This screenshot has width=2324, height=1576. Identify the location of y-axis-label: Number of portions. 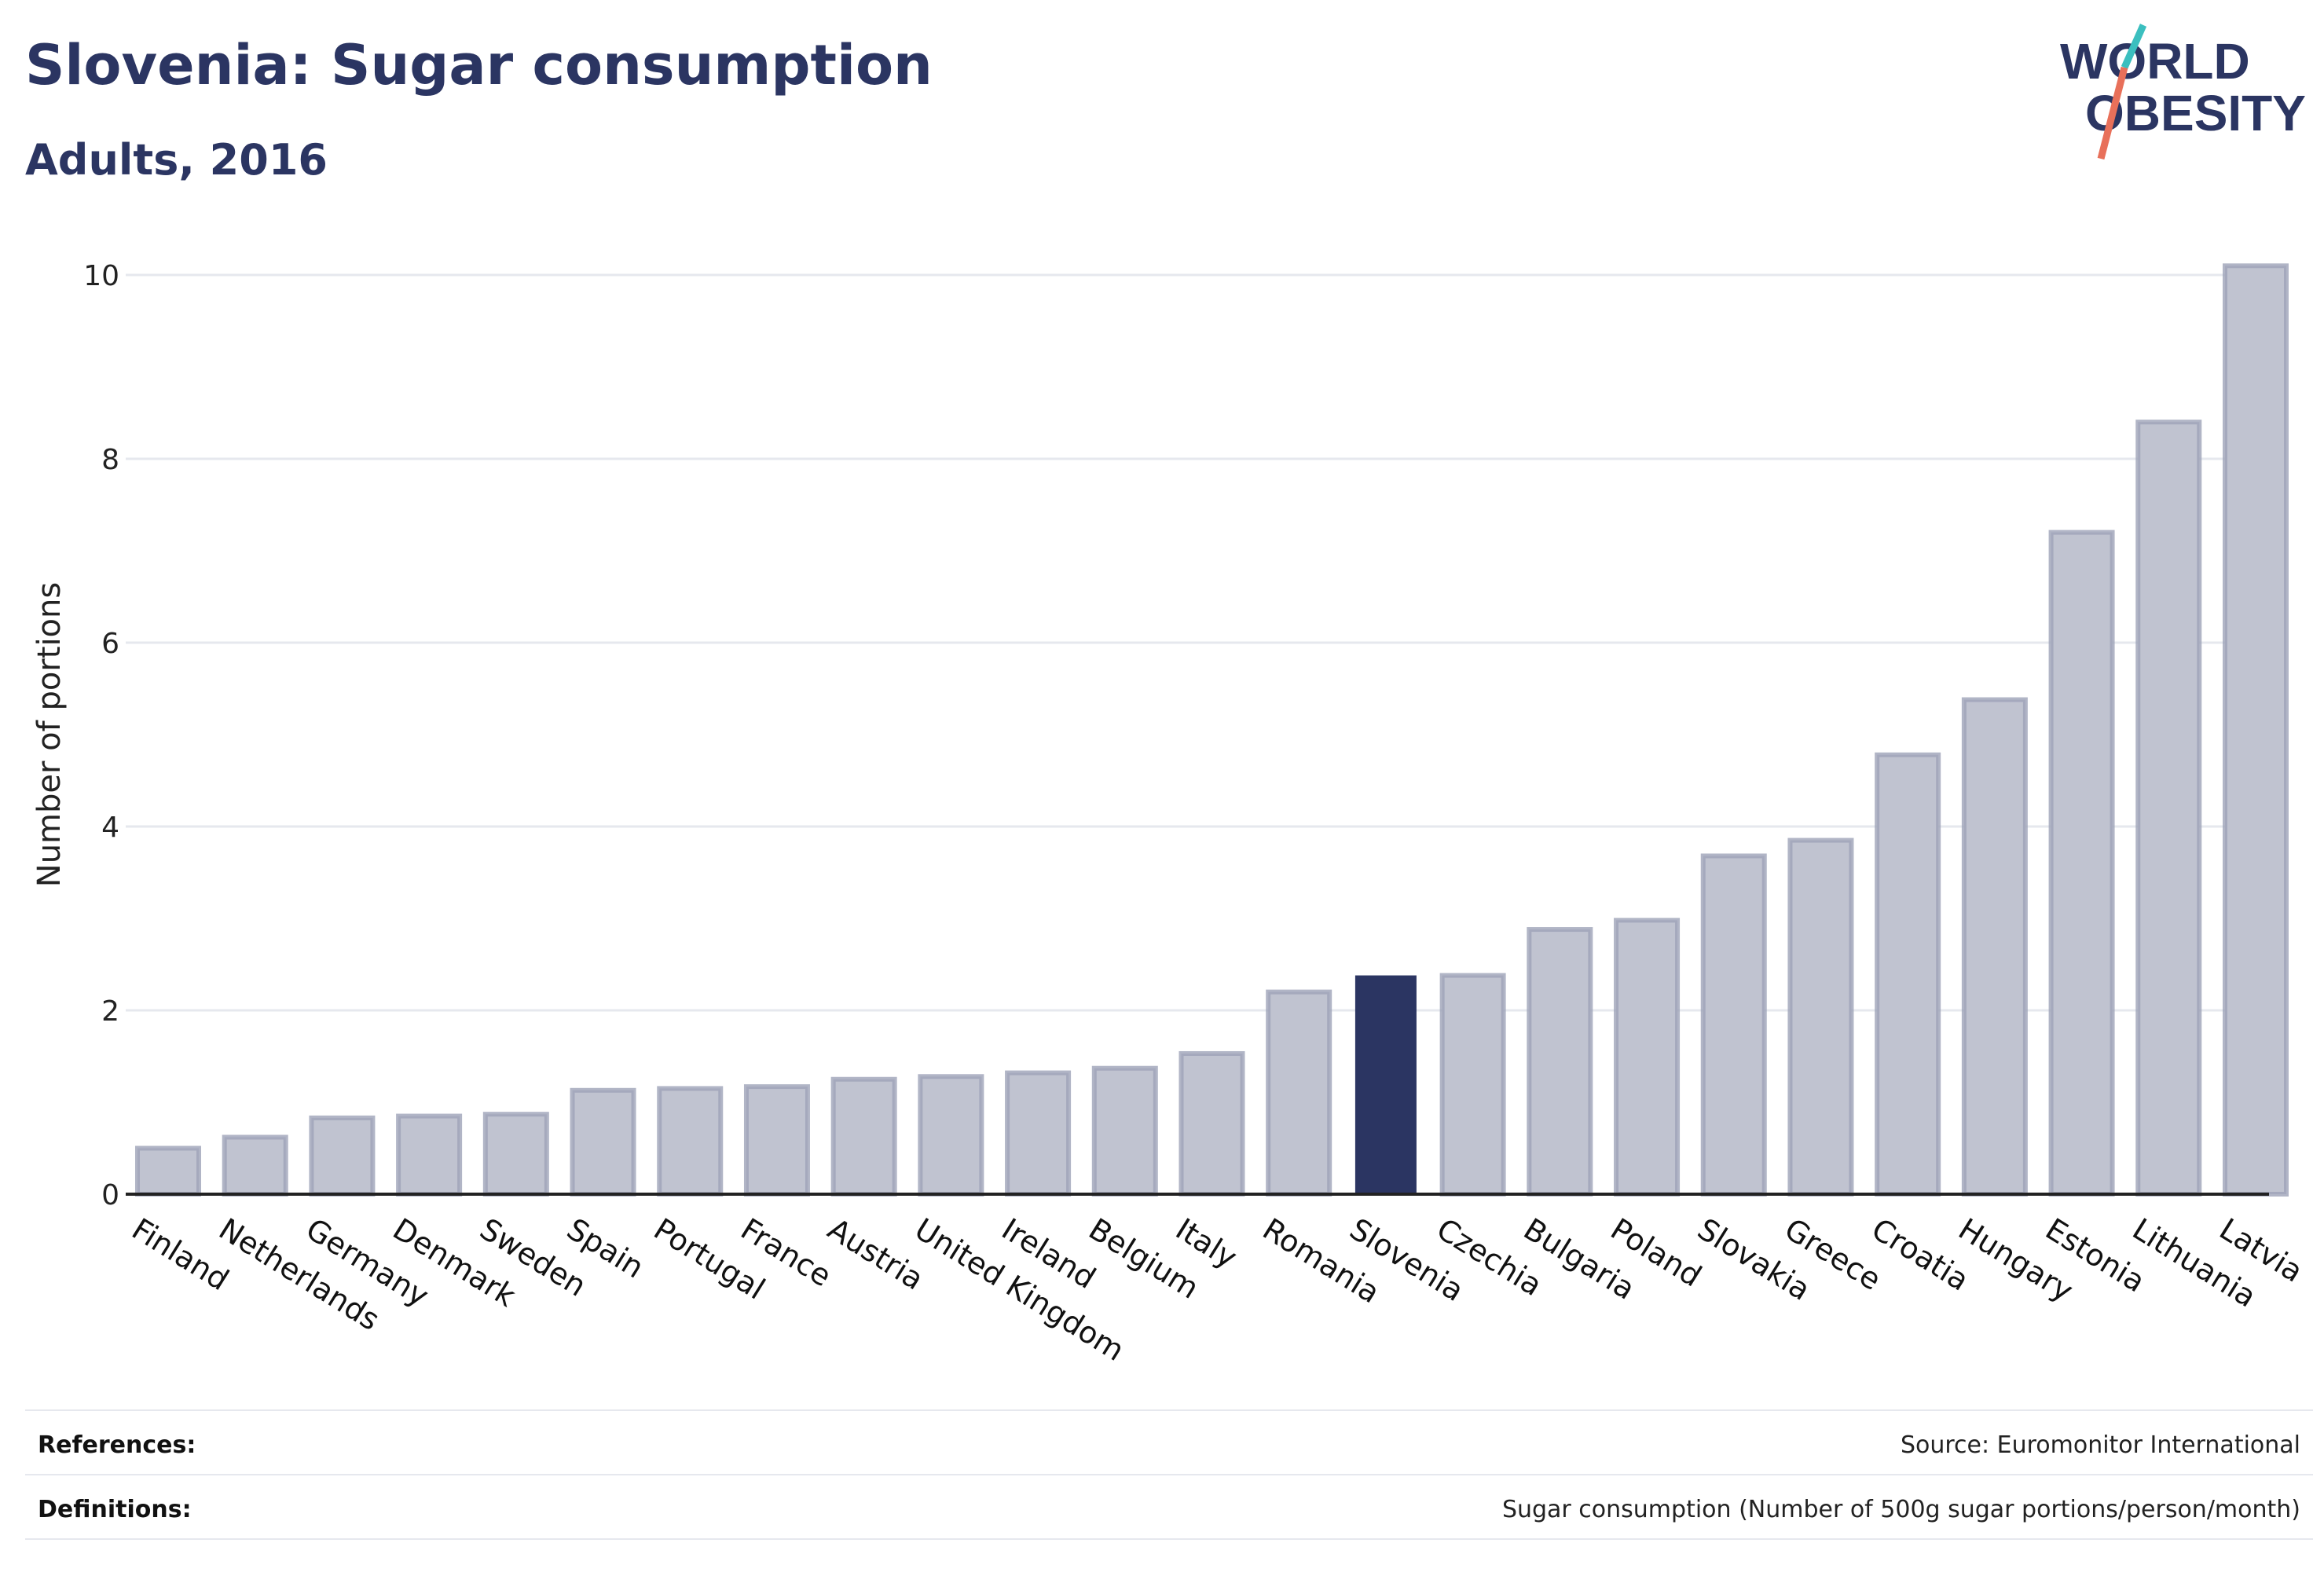
(49, 734).